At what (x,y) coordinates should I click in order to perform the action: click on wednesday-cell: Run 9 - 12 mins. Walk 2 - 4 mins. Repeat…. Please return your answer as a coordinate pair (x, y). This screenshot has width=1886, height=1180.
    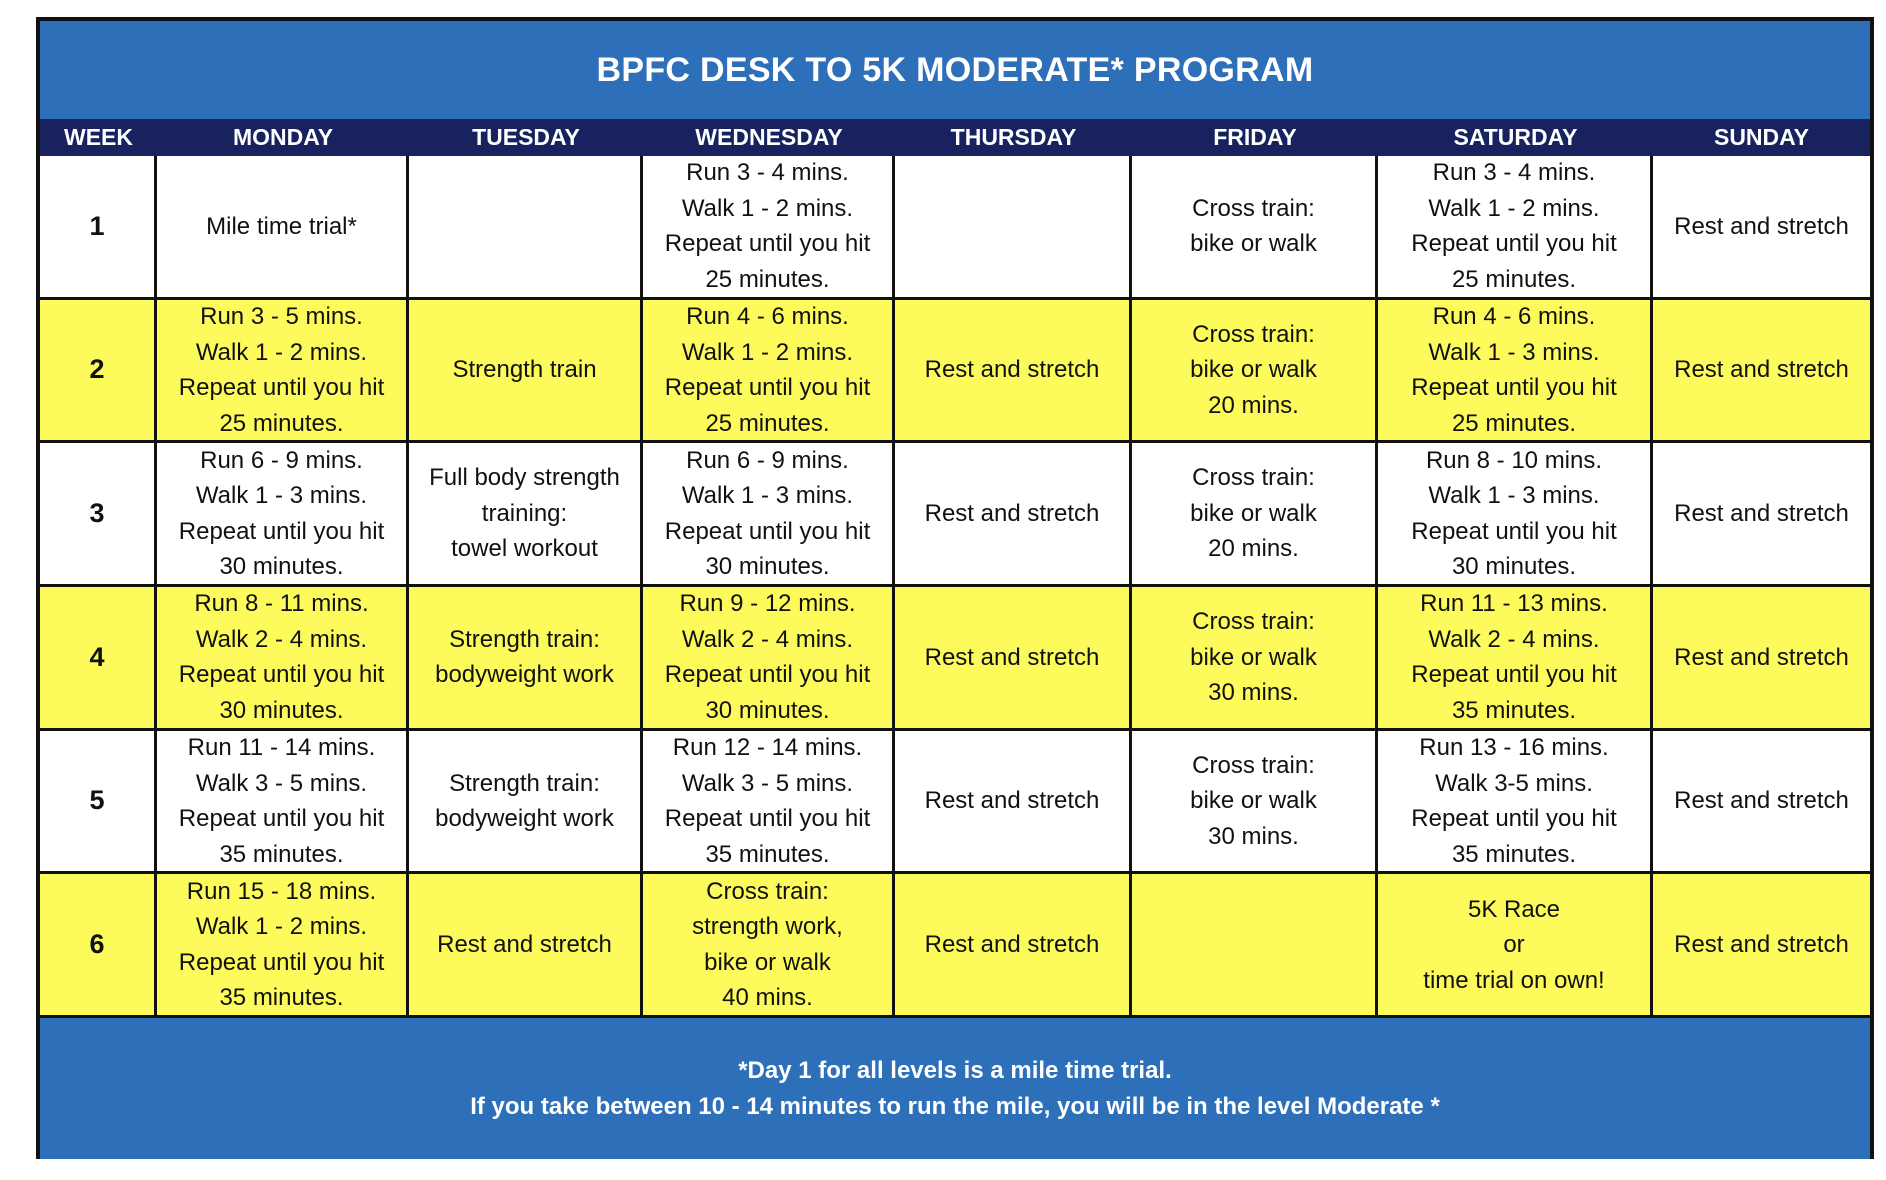
    Looking at the image, I should click on (769, 659).